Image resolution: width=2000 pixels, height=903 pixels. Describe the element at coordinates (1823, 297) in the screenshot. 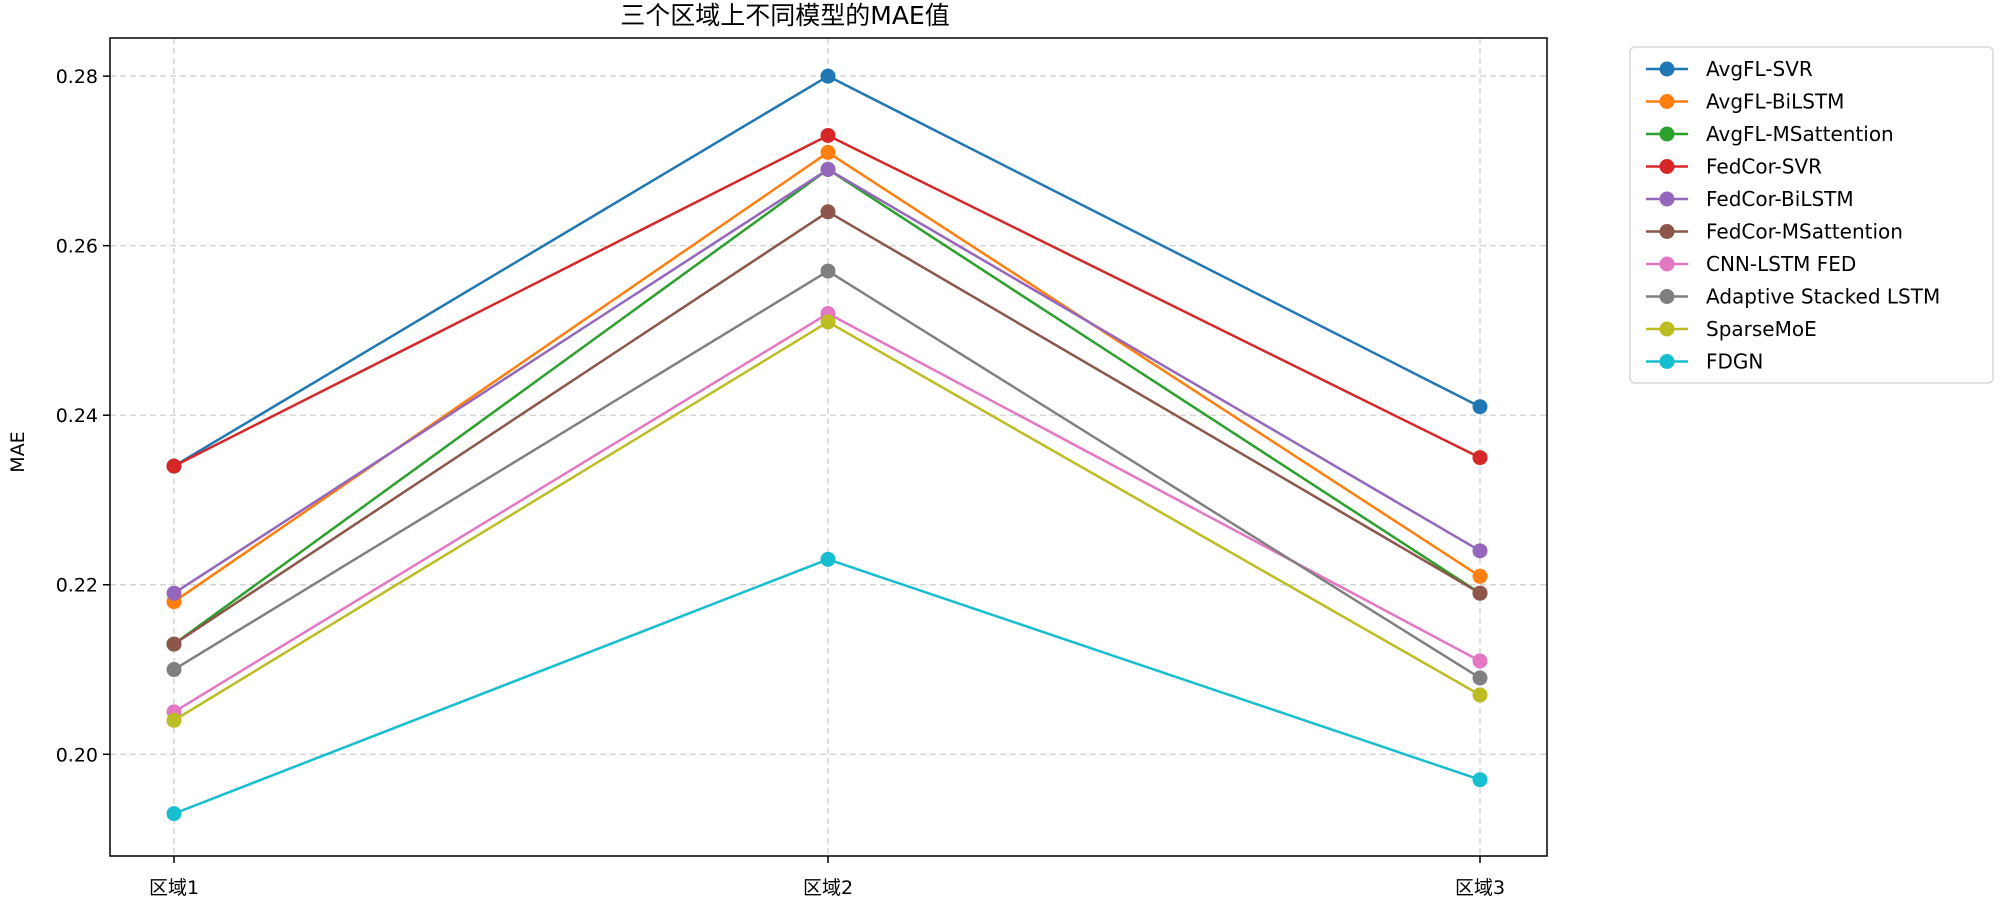

I see `legend-label: Adaptive Stacked LSTM` at that location.